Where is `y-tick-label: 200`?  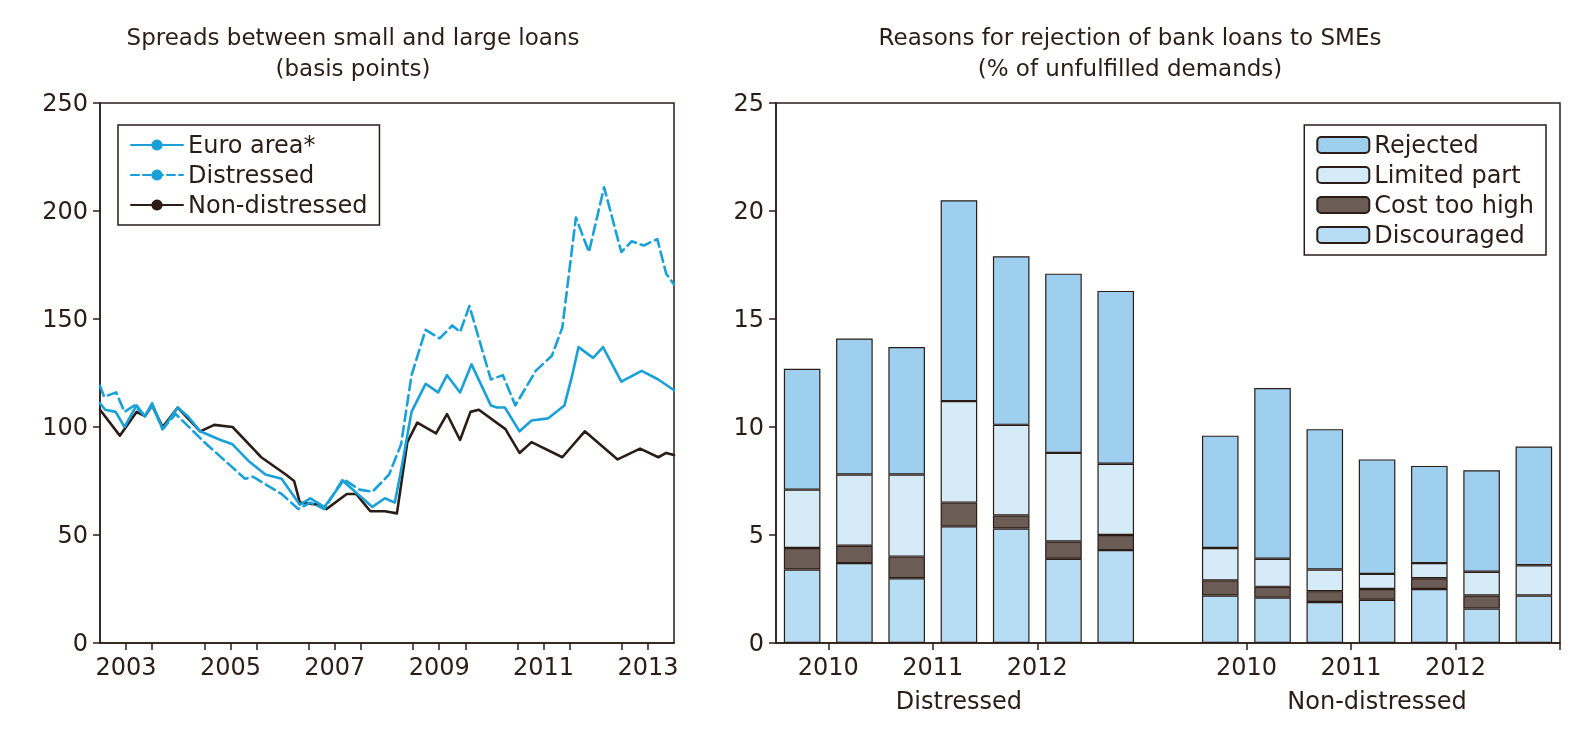
y-tick-label: 200 is located at coordinates (65, 211).